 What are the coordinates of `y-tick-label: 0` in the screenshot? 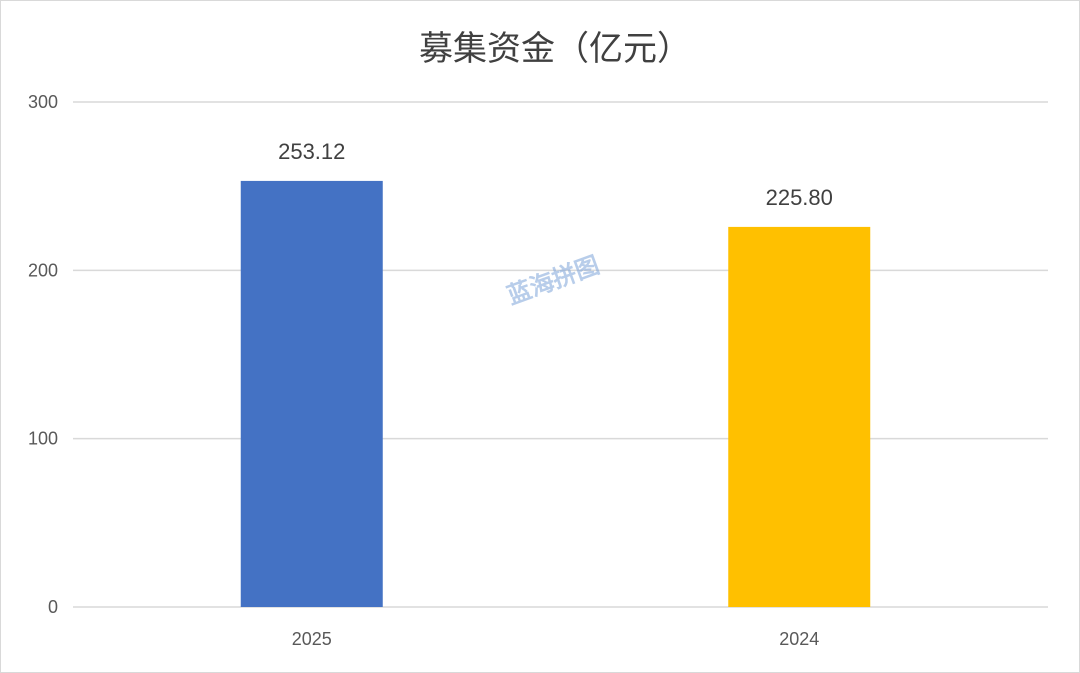 It's located at (53, 607).